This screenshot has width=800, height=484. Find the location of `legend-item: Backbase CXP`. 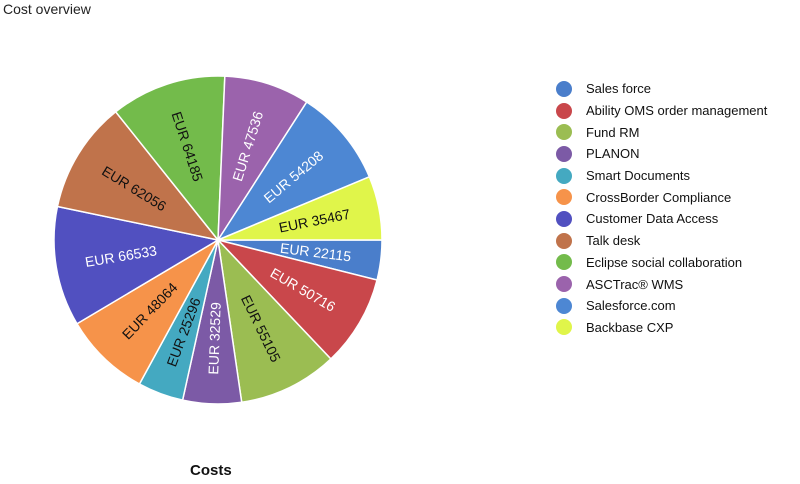

legend-item: Backbase CXP is located at coordinates (661, 328).